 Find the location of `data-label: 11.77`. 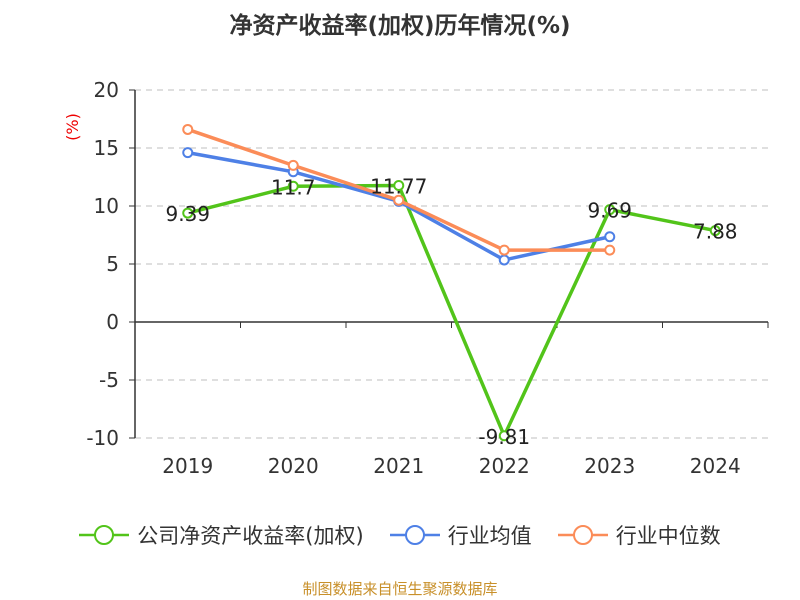

data-label: 11.77 is located at coordinates (398, 186).